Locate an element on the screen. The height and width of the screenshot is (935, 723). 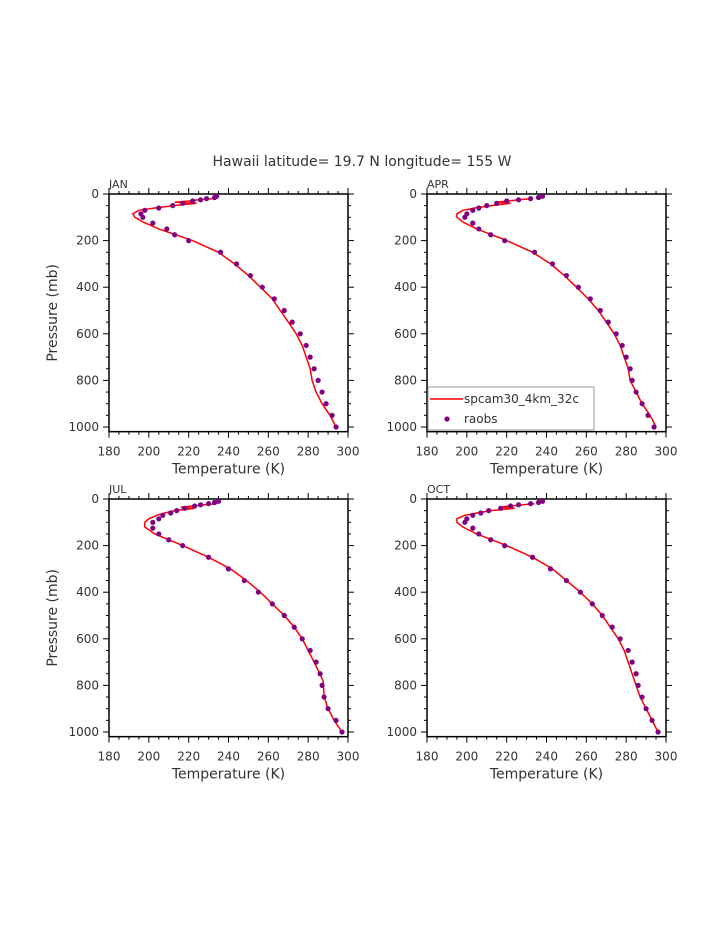
legend-marker-swatch is located at coordinates (447, 419).